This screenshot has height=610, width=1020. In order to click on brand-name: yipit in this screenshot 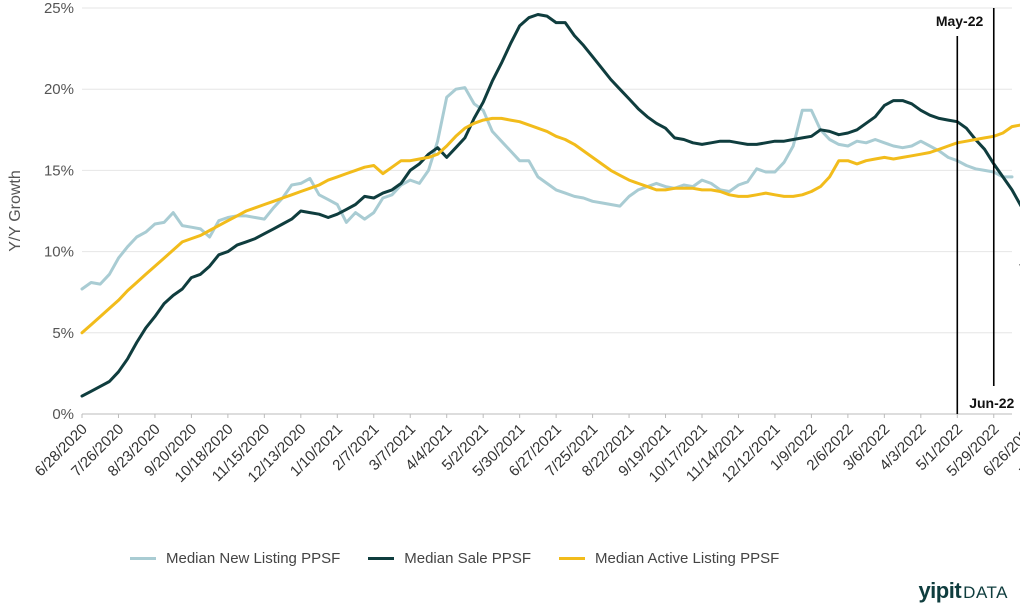, I will do `click(940, 590)`.